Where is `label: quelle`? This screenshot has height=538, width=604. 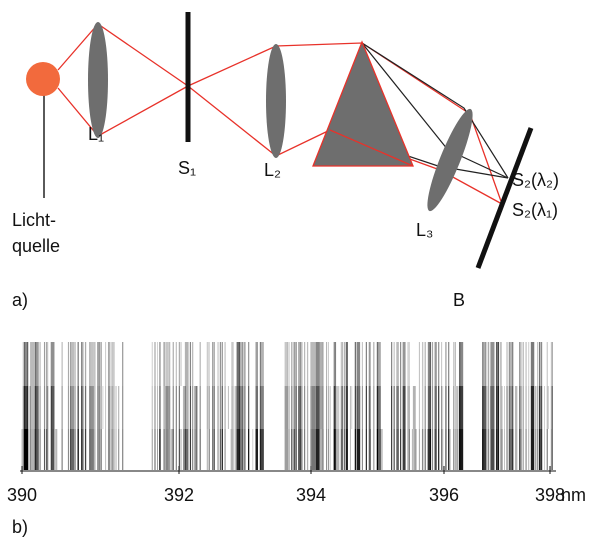 label: quelle is located at coordinates (36, 246).